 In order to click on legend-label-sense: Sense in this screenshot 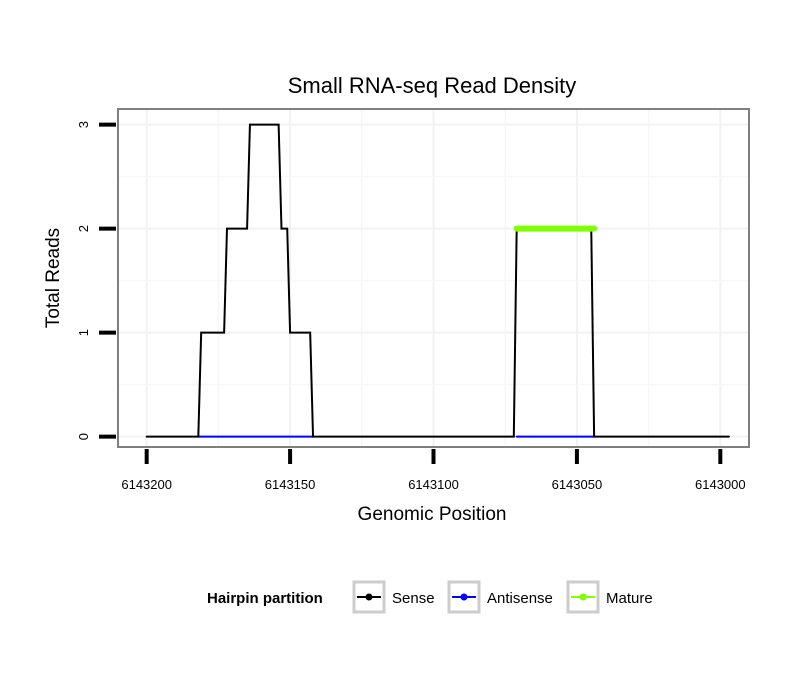, I will do `click(413, 598)`.